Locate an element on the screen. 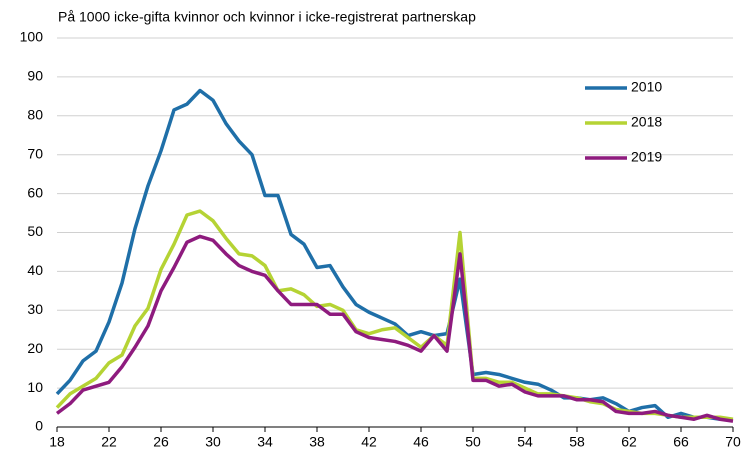 The width and height of the screenshot is (744, 452). x-tick-label: 66 is located at coordinates (681, 442).